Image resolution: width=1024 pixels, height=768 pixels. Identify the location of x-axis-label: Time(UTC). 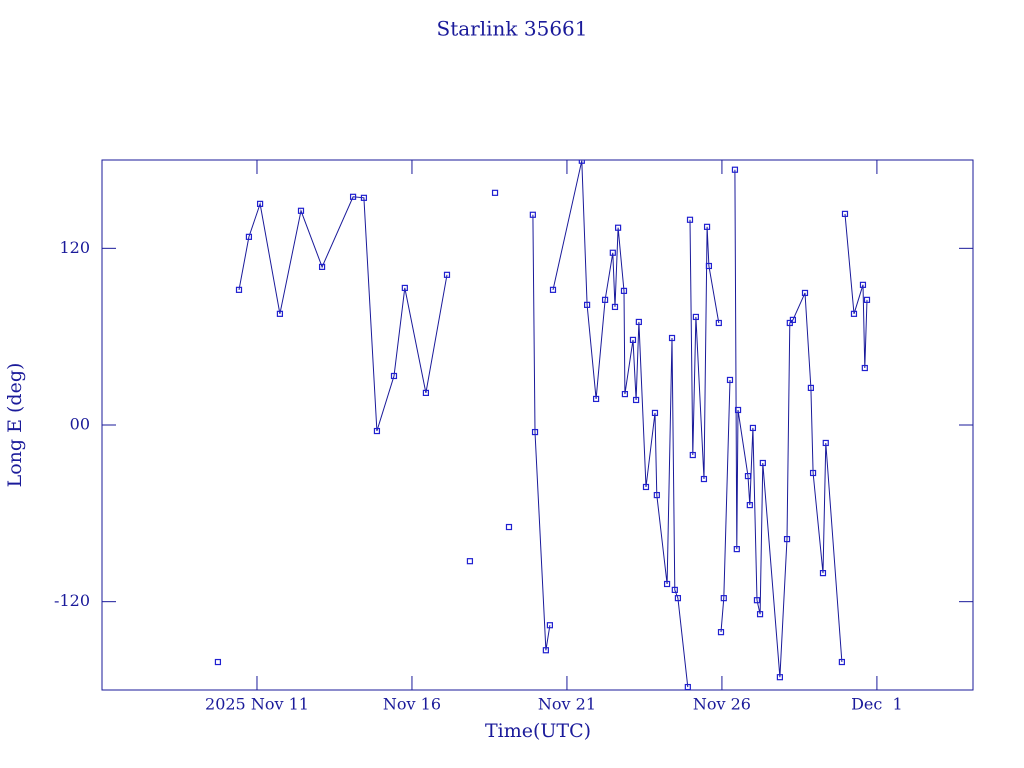
(538, 731).